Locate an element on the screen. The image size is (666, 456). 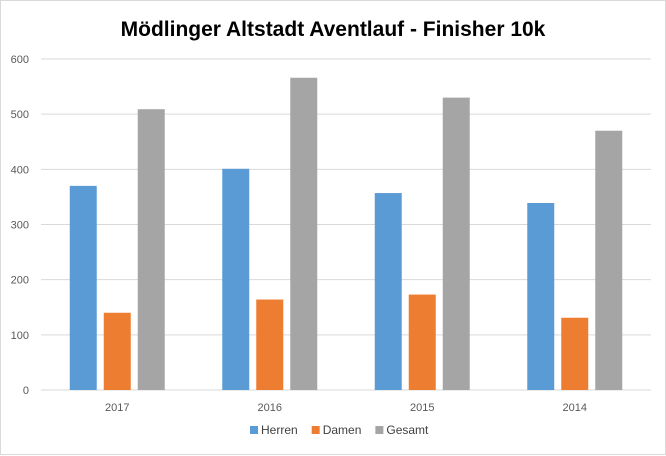
x-tick-label: 2015 is located at coordinates (422, 408).